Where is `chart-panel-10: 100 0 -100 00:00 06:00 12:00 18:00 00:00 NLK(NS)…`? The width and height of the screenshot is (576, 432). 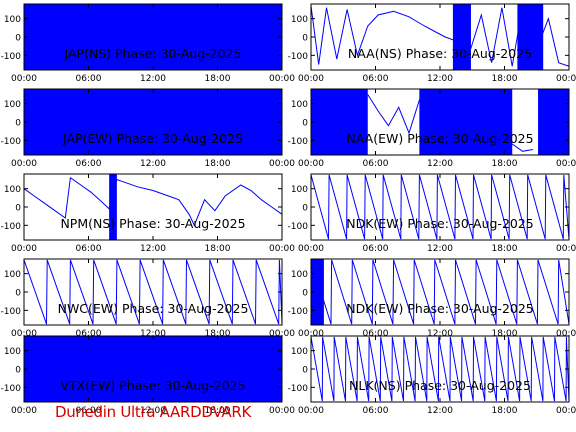
chart-panel-10: 100 0 -100 00:00 06:00 12:00 18:00 00:00 NLK(NS)… is located at coordinates (432, 375).